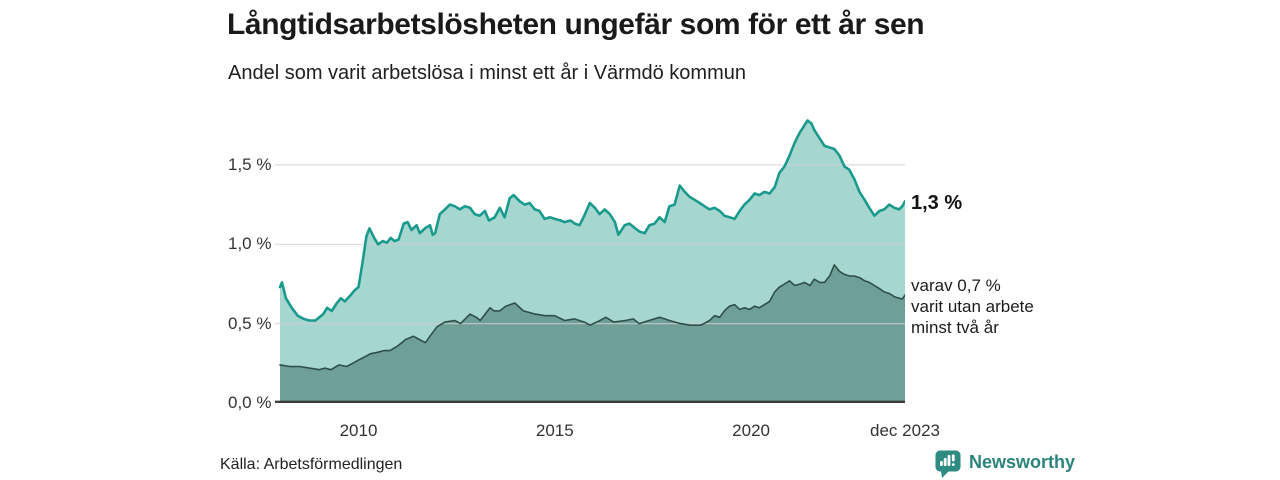 This screenshot has height=480, width=1280. What do you see at coordinates (948, 464) in the screenshot?
I see `newsworthy-bubble-chart-icon` at bounding box center [948, 464].